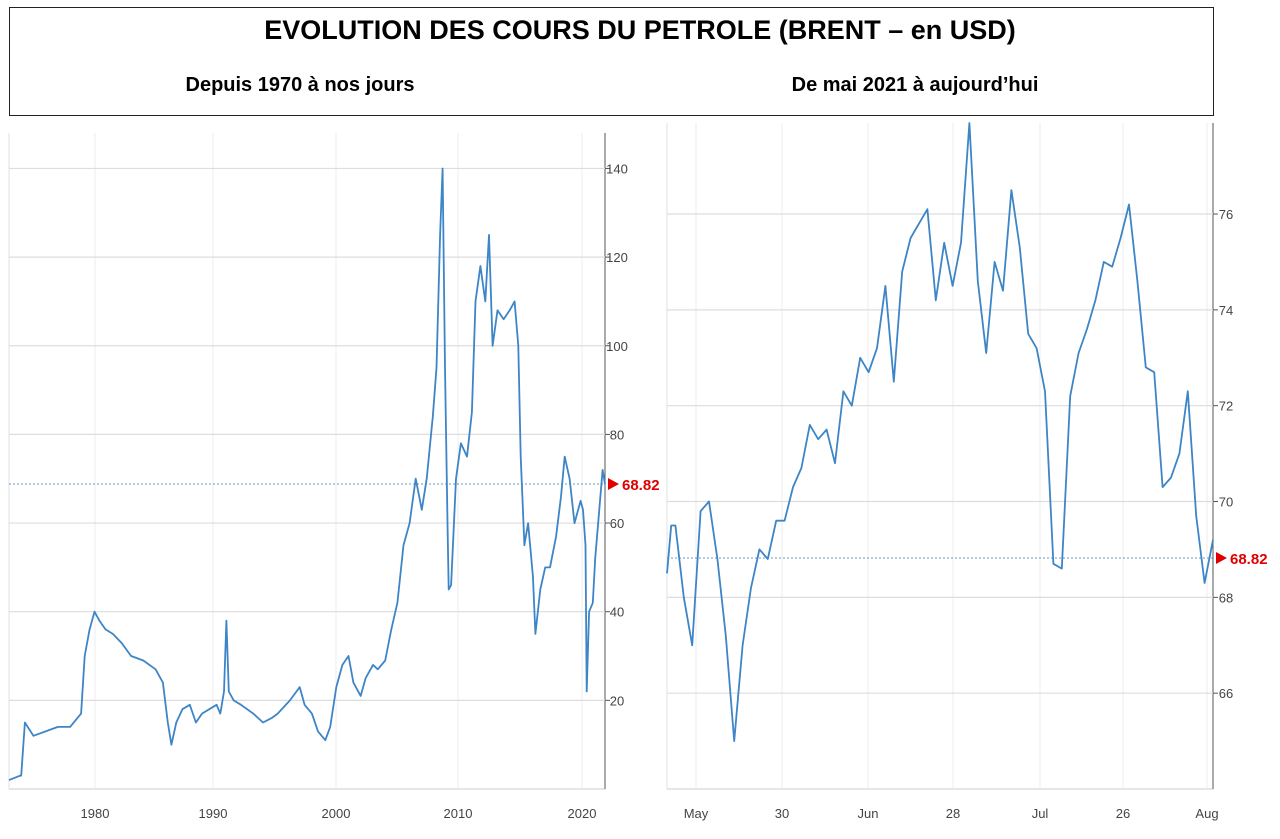 Image resolution: width=1280 pixels, height=839 pixels. Describe the element at coordinates (1123, 813) in the screenshot. I see `x-tick-label: 26` at that location.